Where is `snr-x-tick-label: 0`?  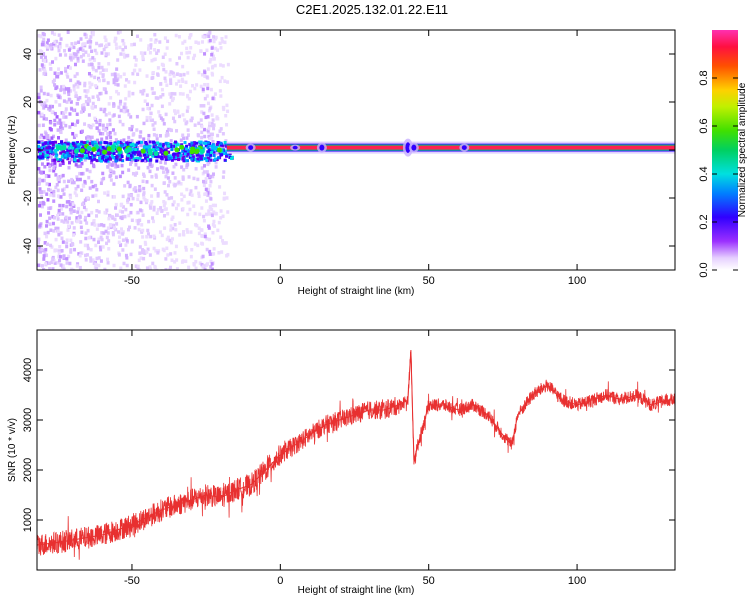
snr-x-tick-label: 0 is located at coordinates (280, 581).